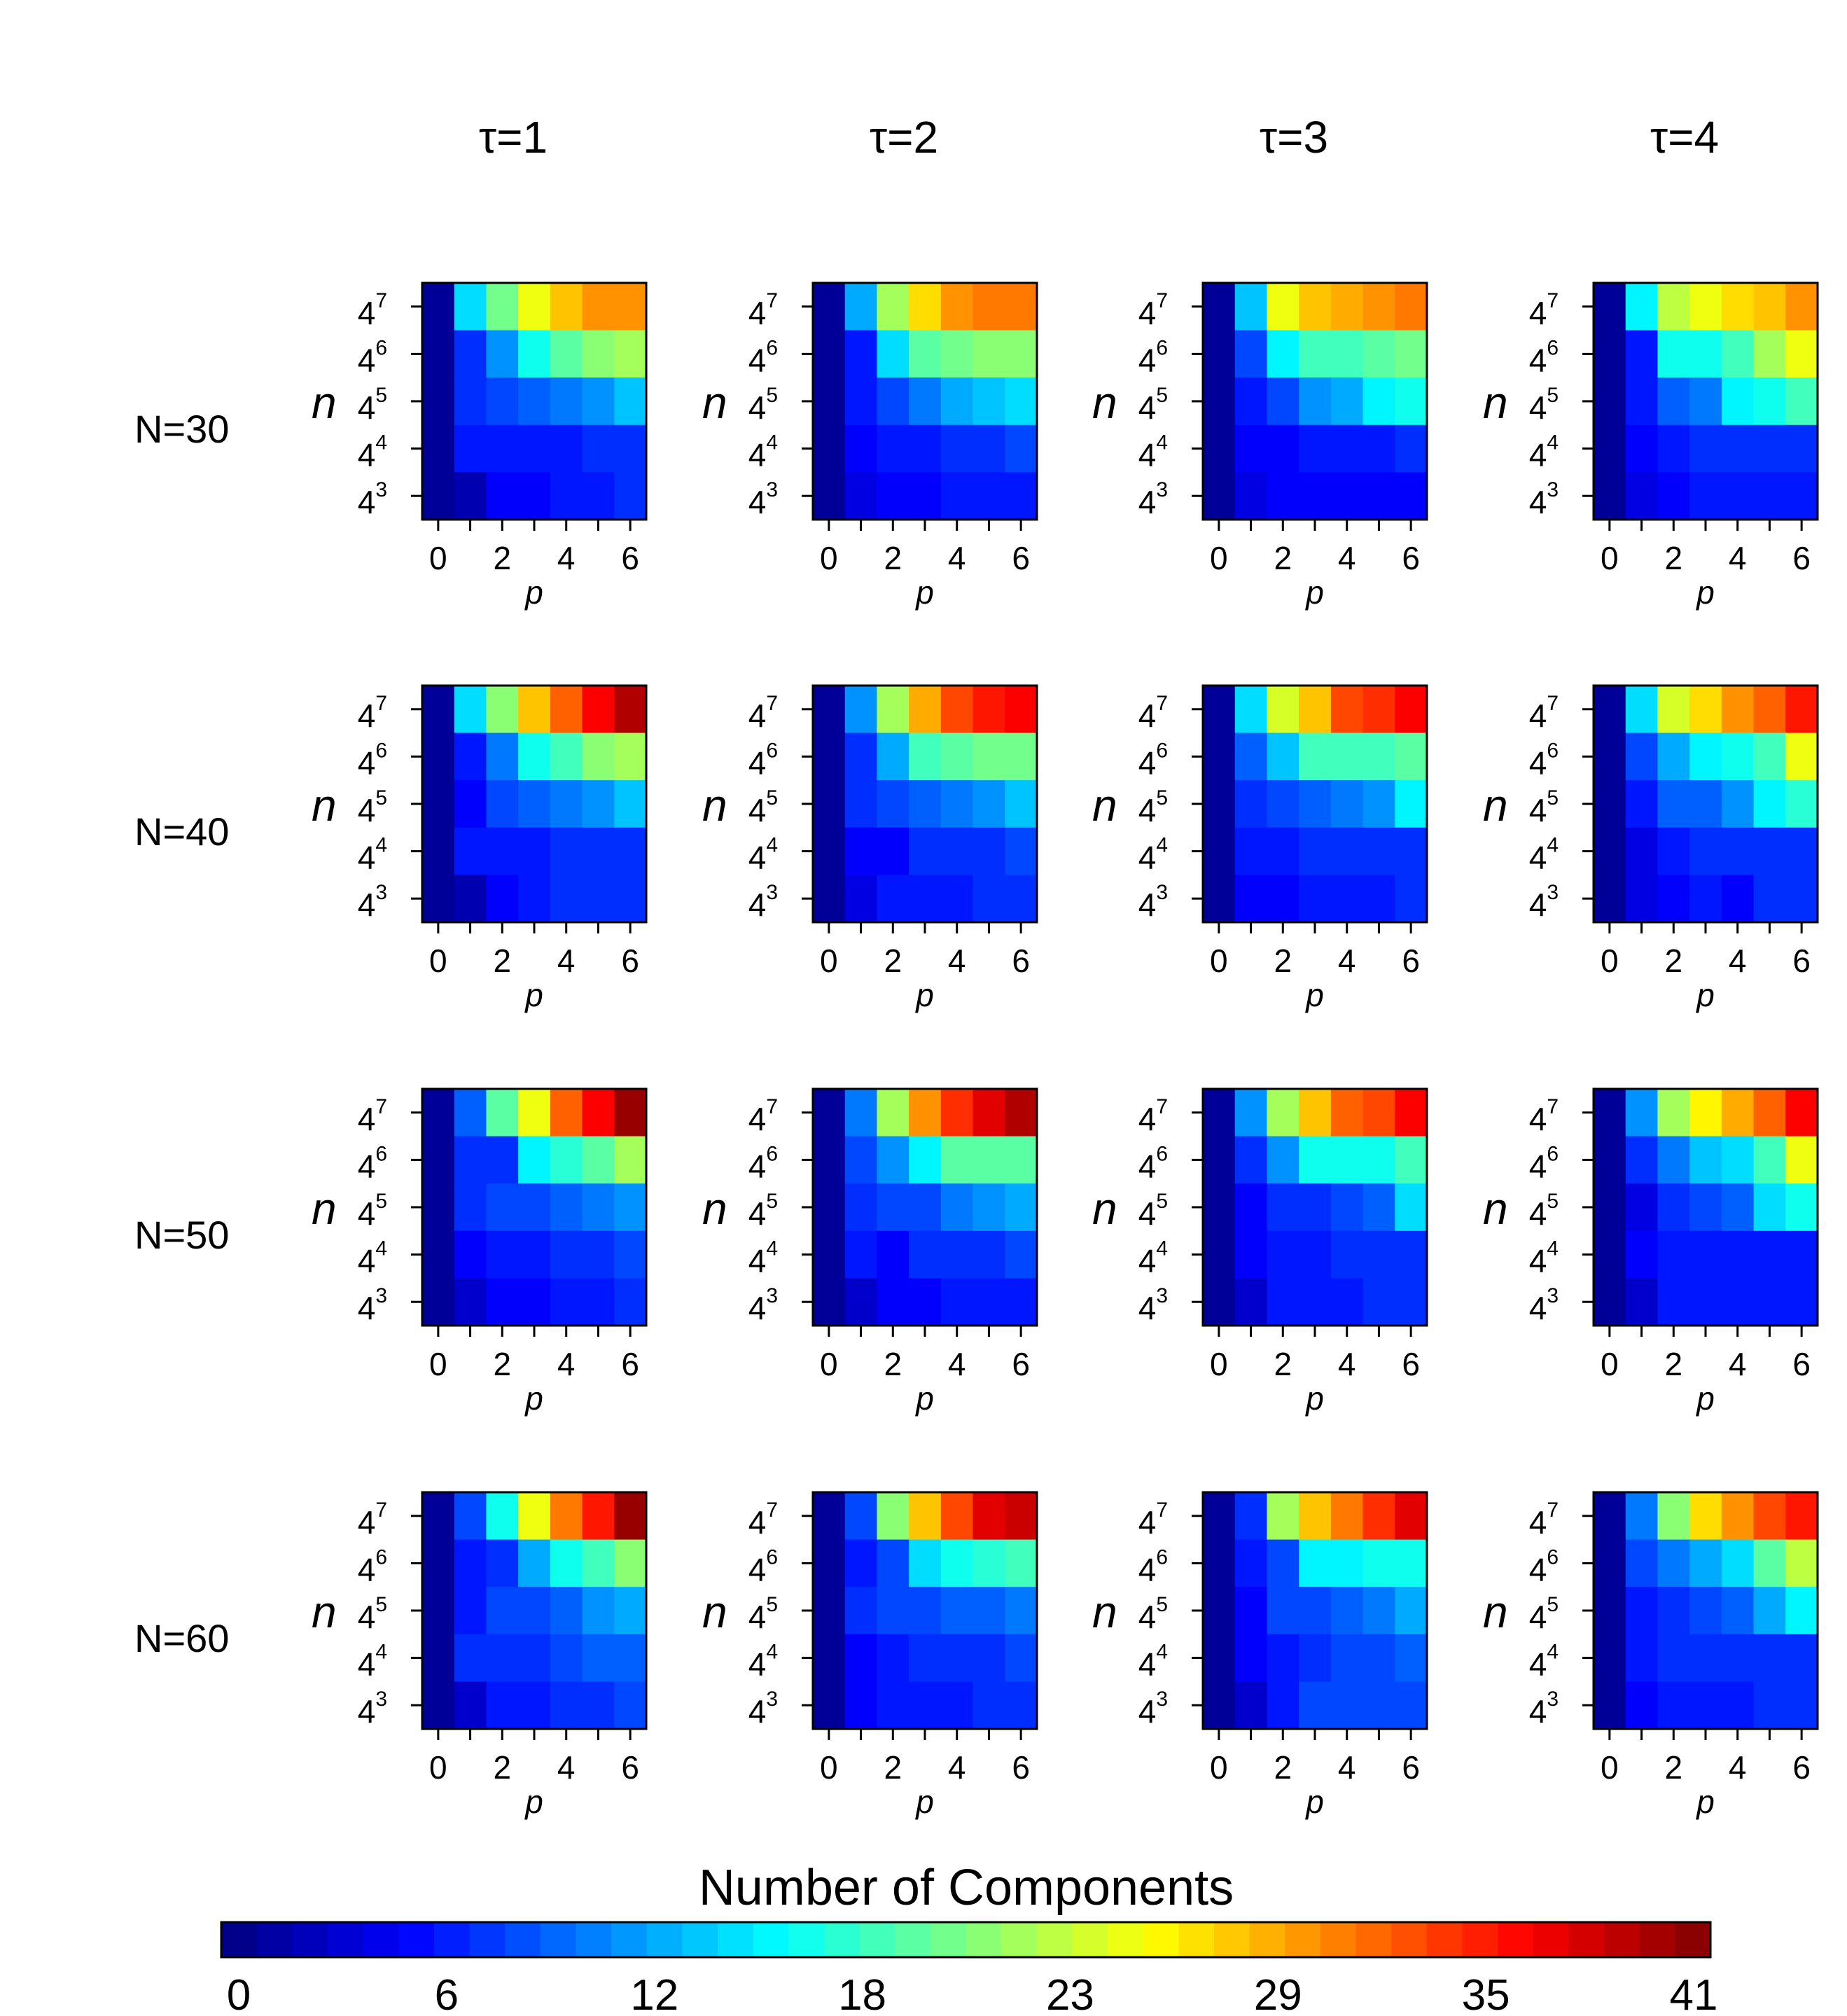 The image size is (1847, 2016). What do you see at coordinates (1153, 452) in the screenshot?
I see `y-tick-label: 44` at bounding box center [1153, 452].